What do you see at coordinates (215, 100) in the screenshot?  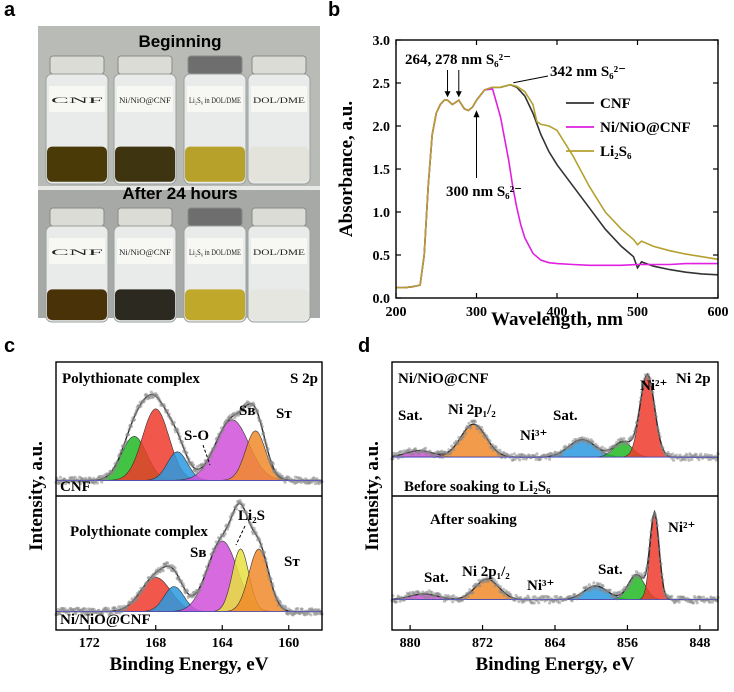 I see `vial-label-text: Li₂S₆ in DOL/DME` at bounding box center [215, 100].